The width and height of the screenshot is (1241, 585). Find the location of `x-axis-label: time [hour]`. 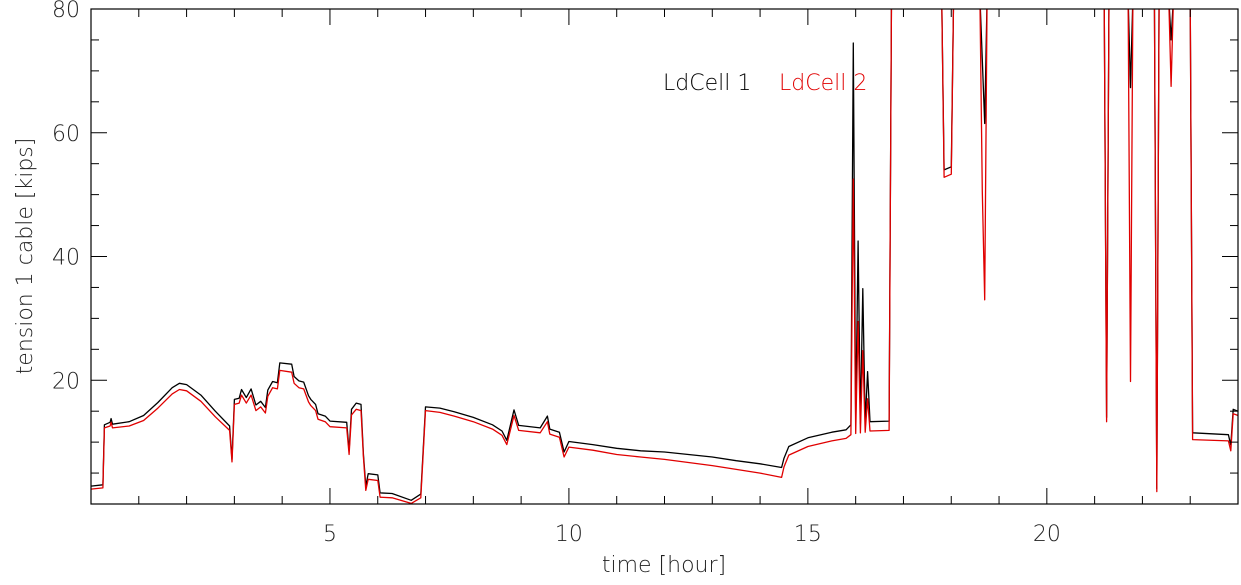

x-axis-label: time [hour] is located at coordinates (664, 565).